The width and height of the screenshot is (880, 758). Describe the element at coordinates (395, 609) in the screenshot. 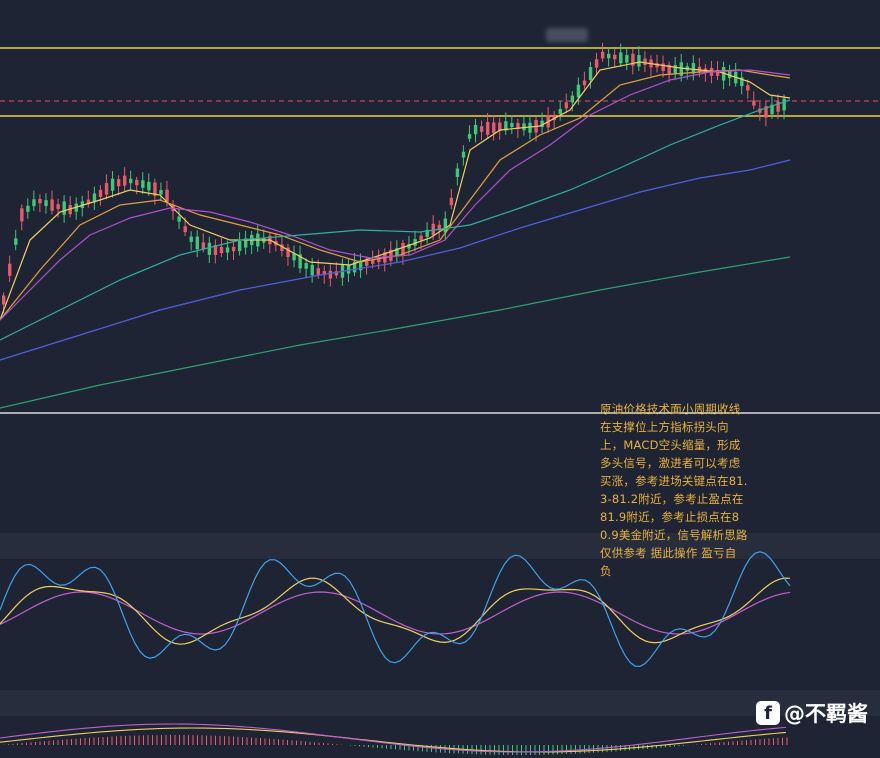

I see `oscillator-line-blue` at that location.